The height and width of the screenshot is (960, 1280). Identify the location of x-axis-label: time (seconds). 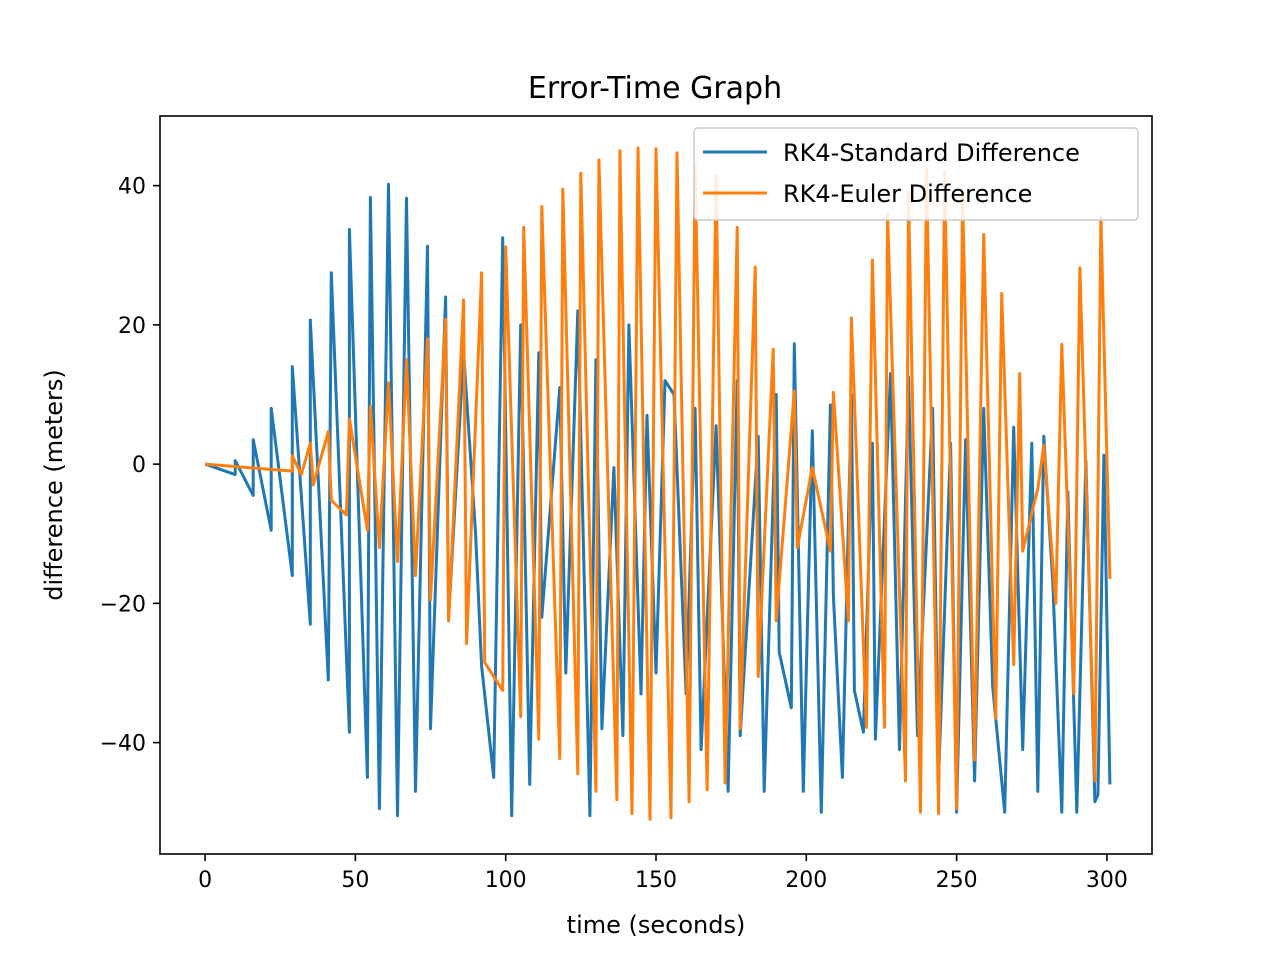
(656, 925).